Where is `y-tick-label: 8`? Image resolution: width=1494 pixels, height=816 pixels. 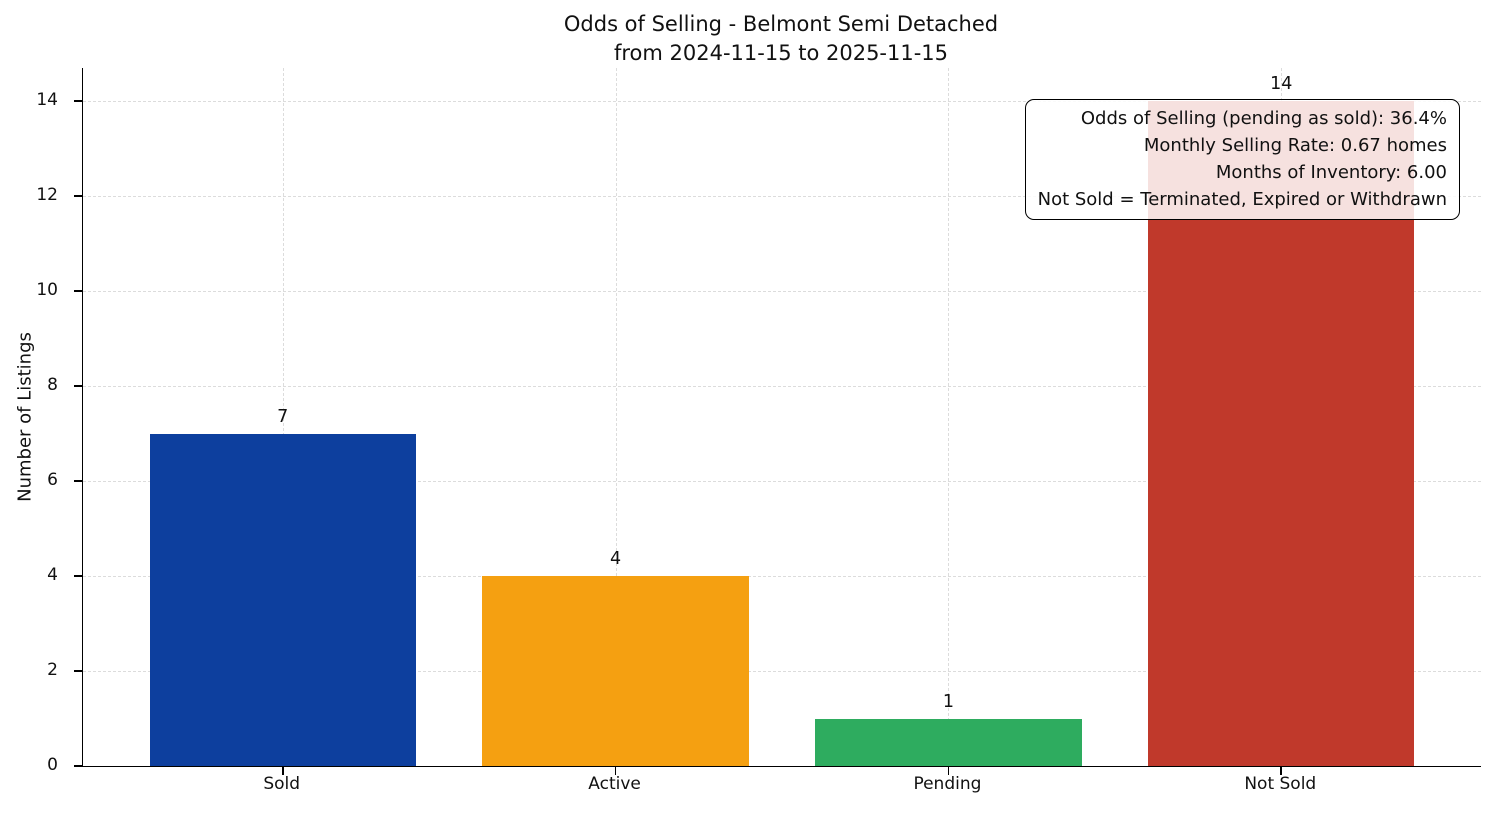 y-tick-label: 8 is located at coordinates (52, 385).